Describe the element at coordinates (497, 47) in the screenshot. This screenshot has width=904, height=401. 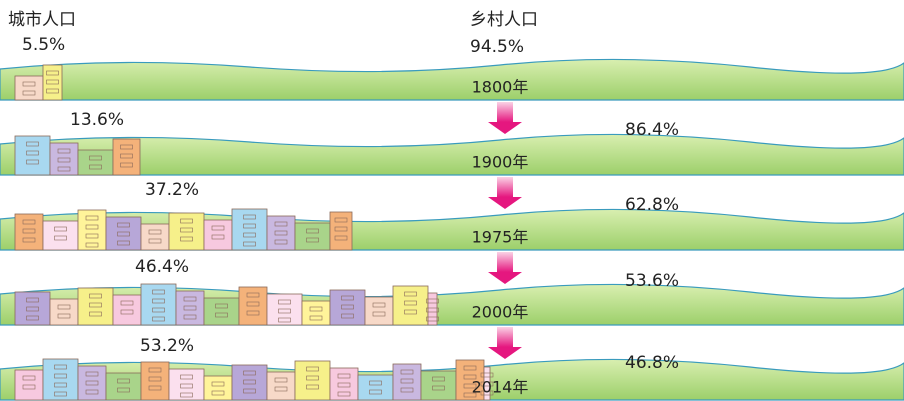
I see `rural-share: 94.5%` at that location.